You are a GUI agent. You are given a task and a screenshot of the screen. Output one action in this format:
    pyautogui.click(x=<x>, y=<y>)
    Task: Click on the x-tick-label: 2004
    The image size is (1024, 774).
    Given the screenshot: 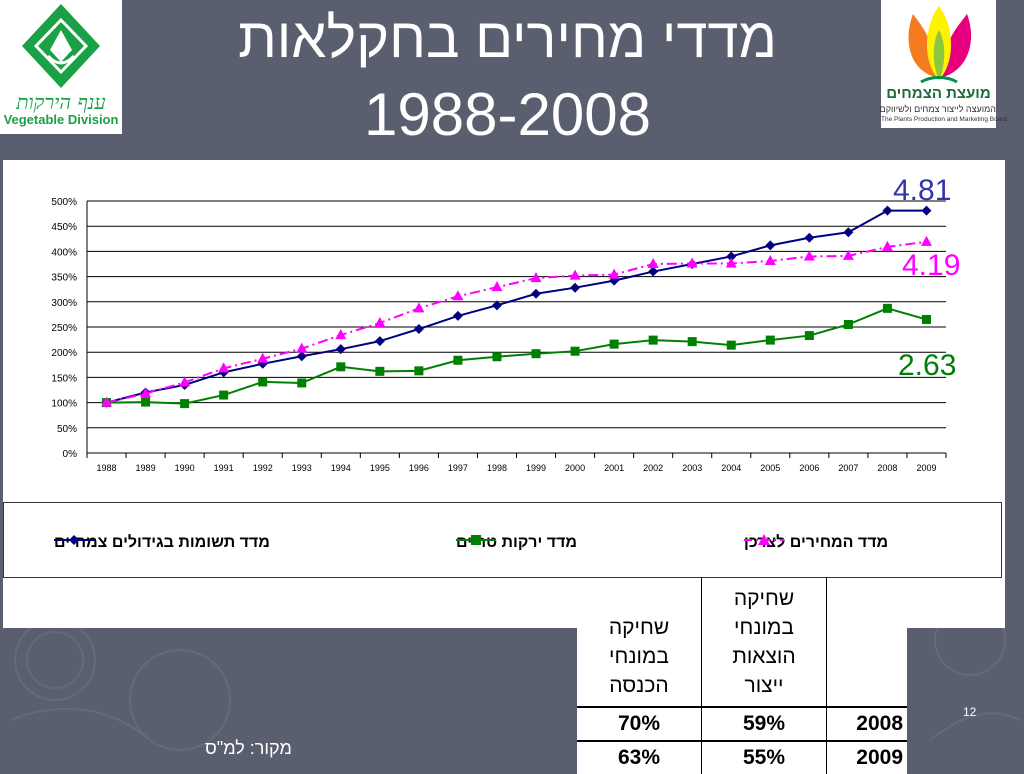 What is the action you would take?
    pyautogui.click(x=731, y=468)
    